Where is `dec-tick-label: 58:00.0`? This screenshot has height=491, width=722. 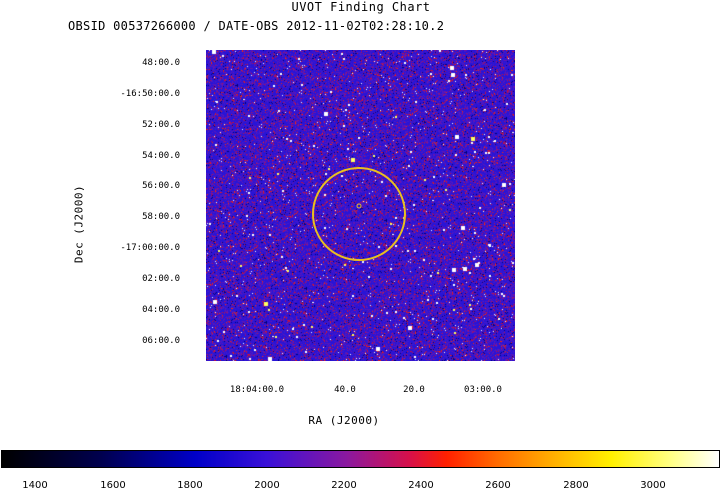 dec-tick-label: 58:00.0 is located at coordinates (161, 217).